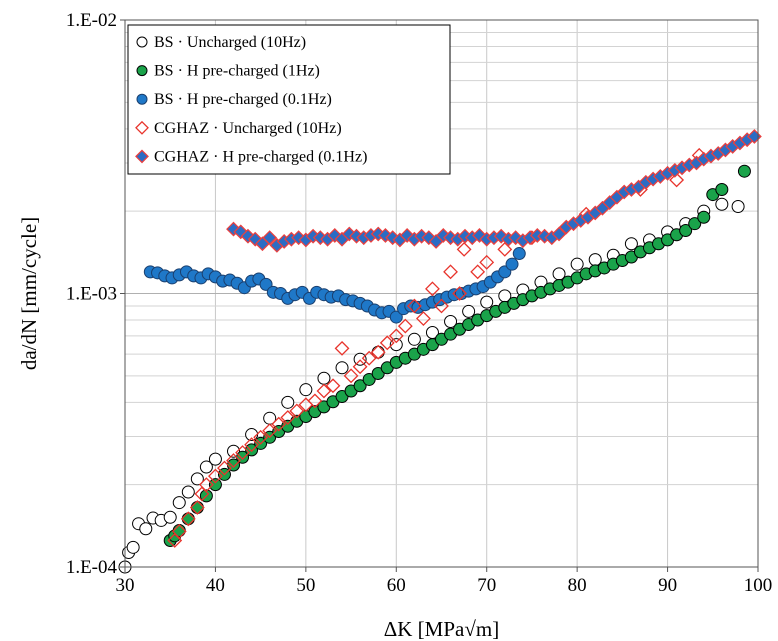  Describe the element at coordinates (243, 99) in the screenshot. I see `legend-label: BS · H pre-charged (0.1Hz)` at that location.